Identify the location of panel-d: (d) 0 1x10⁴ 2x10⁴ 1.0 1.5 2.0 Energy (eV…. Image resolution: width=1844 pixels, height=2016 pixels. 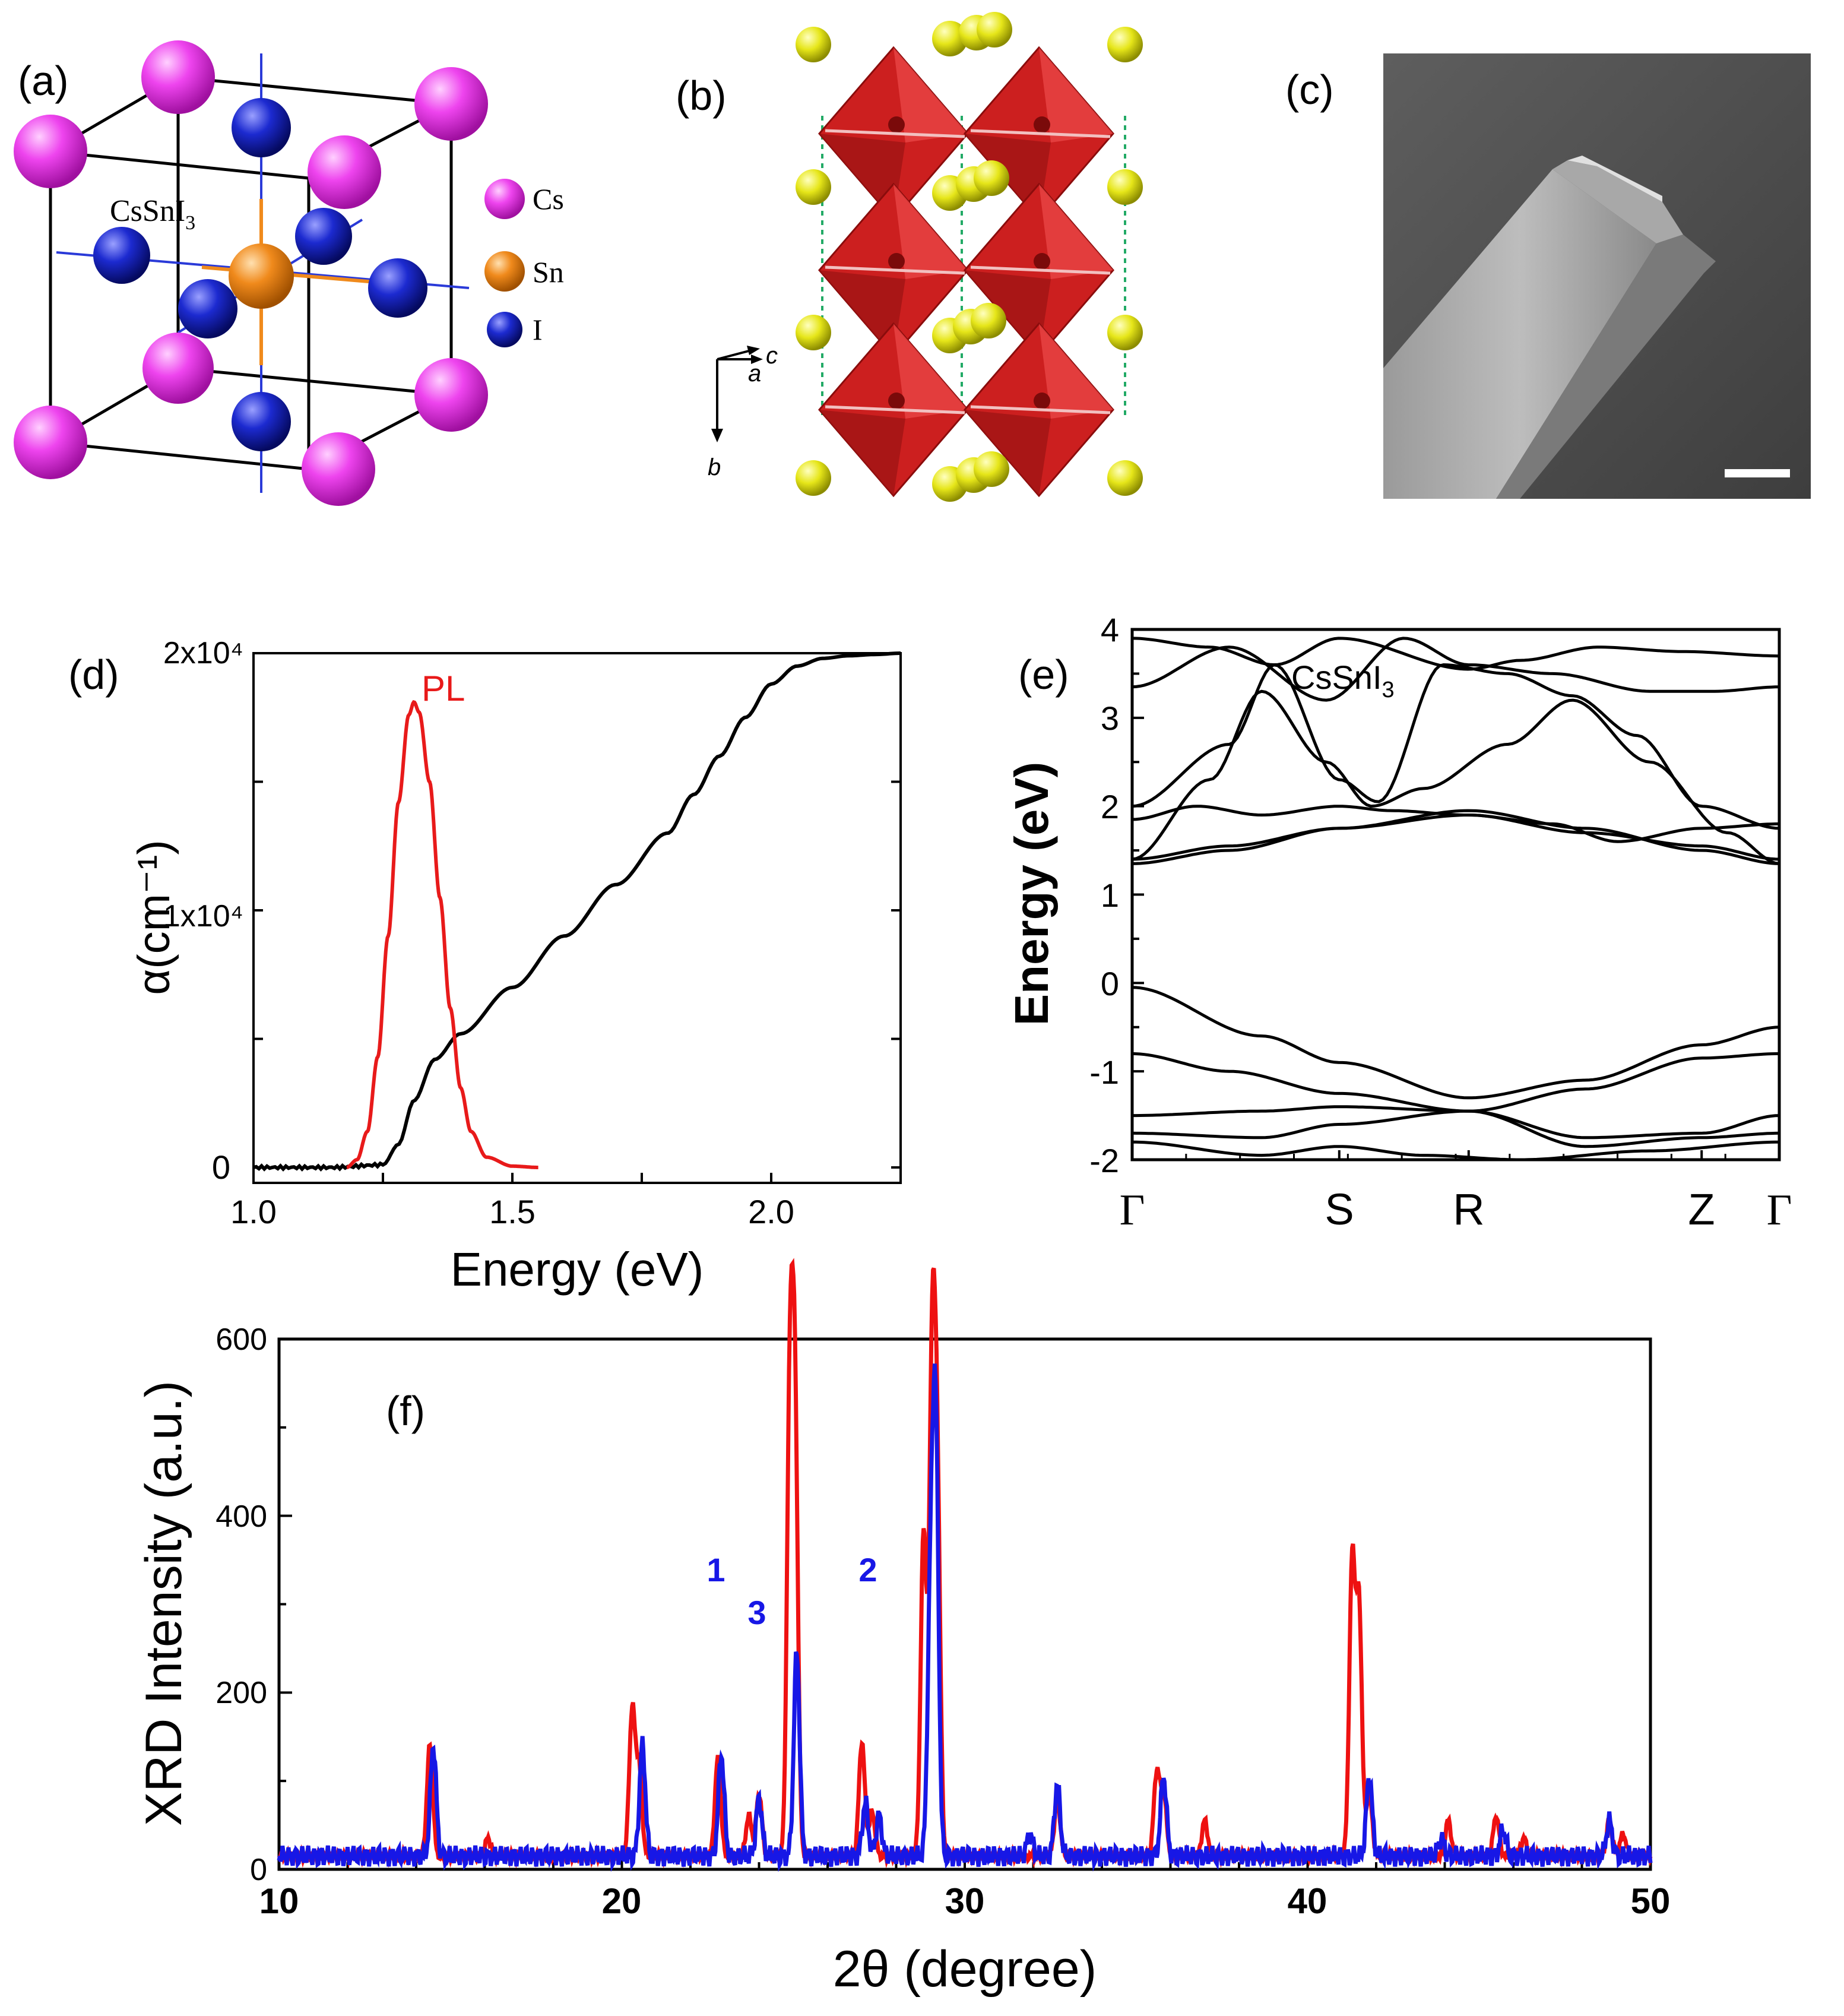
(485, 966).